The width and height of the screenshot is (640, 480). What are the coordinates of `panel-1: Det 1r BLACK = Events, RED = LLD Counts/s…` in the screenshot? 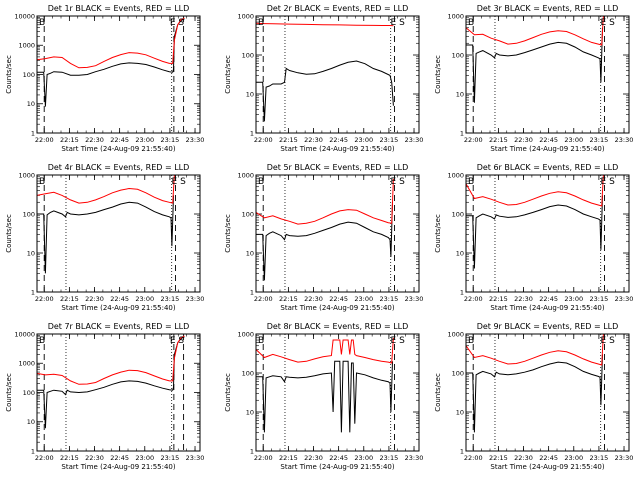 It's located at (104, 78).